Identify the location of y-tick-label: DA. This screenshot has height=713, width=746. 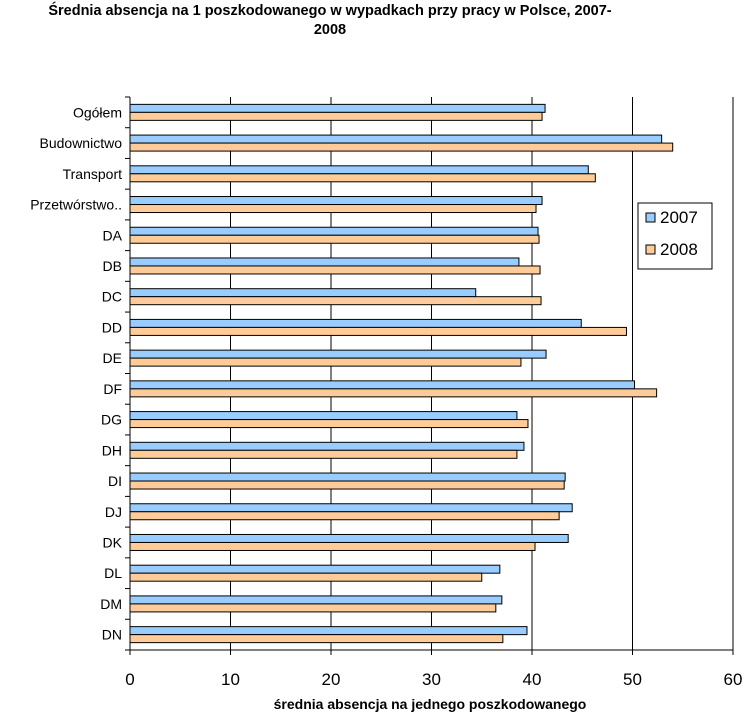
(113, 235).